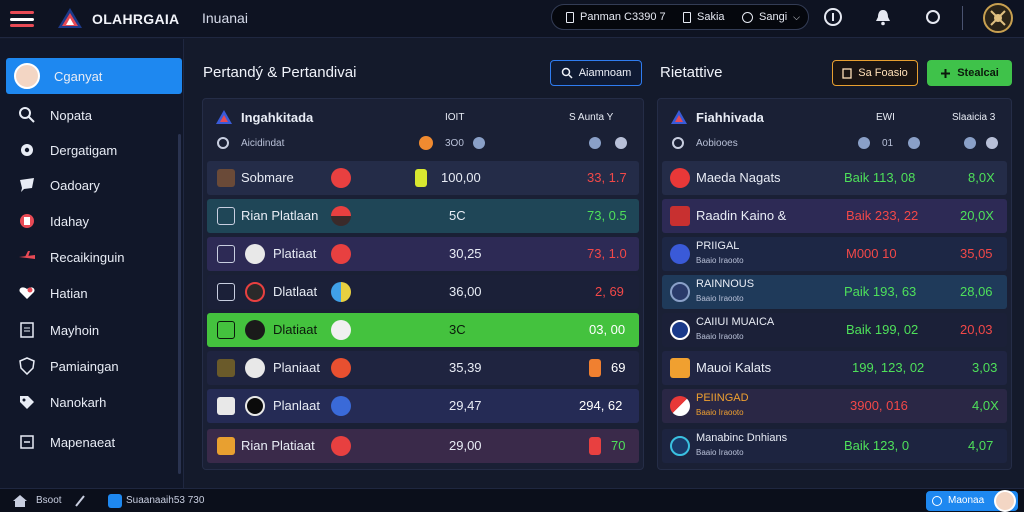  Describe the element at coordinates (49, 500) in the screenshot. I see `home-label: Bsoot` at that location.